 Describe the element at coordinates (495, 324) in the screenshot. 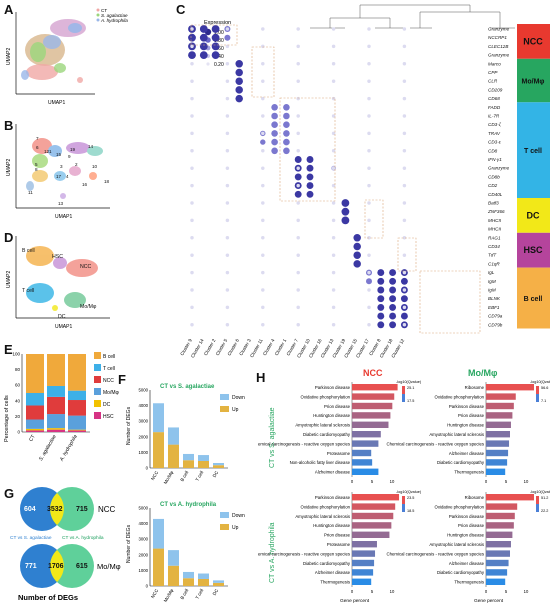

I see `gene-label: CD79b` at that location.